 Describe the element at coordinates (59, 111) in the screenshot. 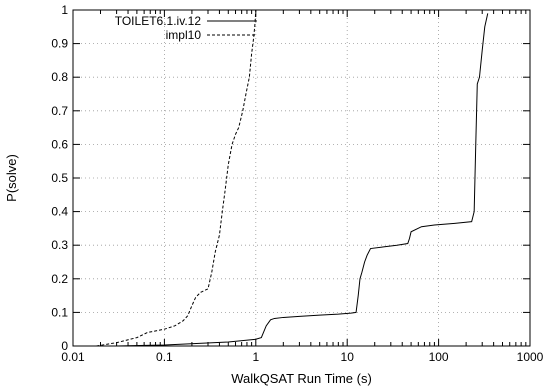

I see `y-tick-label: 0.7` at that location.